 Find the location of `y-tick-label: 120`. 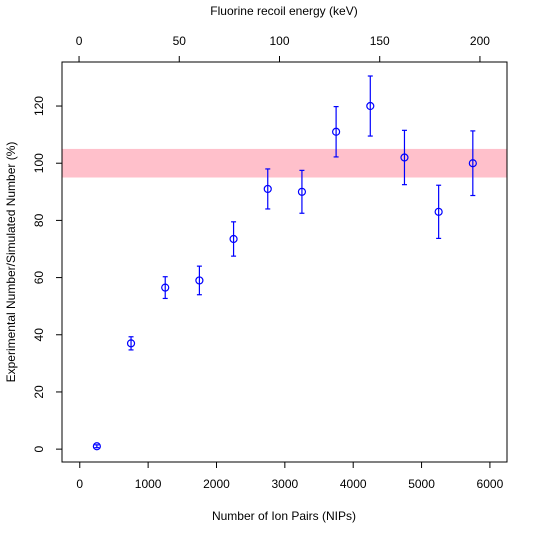

y-tick-label: 120 is located at coordinates (39, 106).